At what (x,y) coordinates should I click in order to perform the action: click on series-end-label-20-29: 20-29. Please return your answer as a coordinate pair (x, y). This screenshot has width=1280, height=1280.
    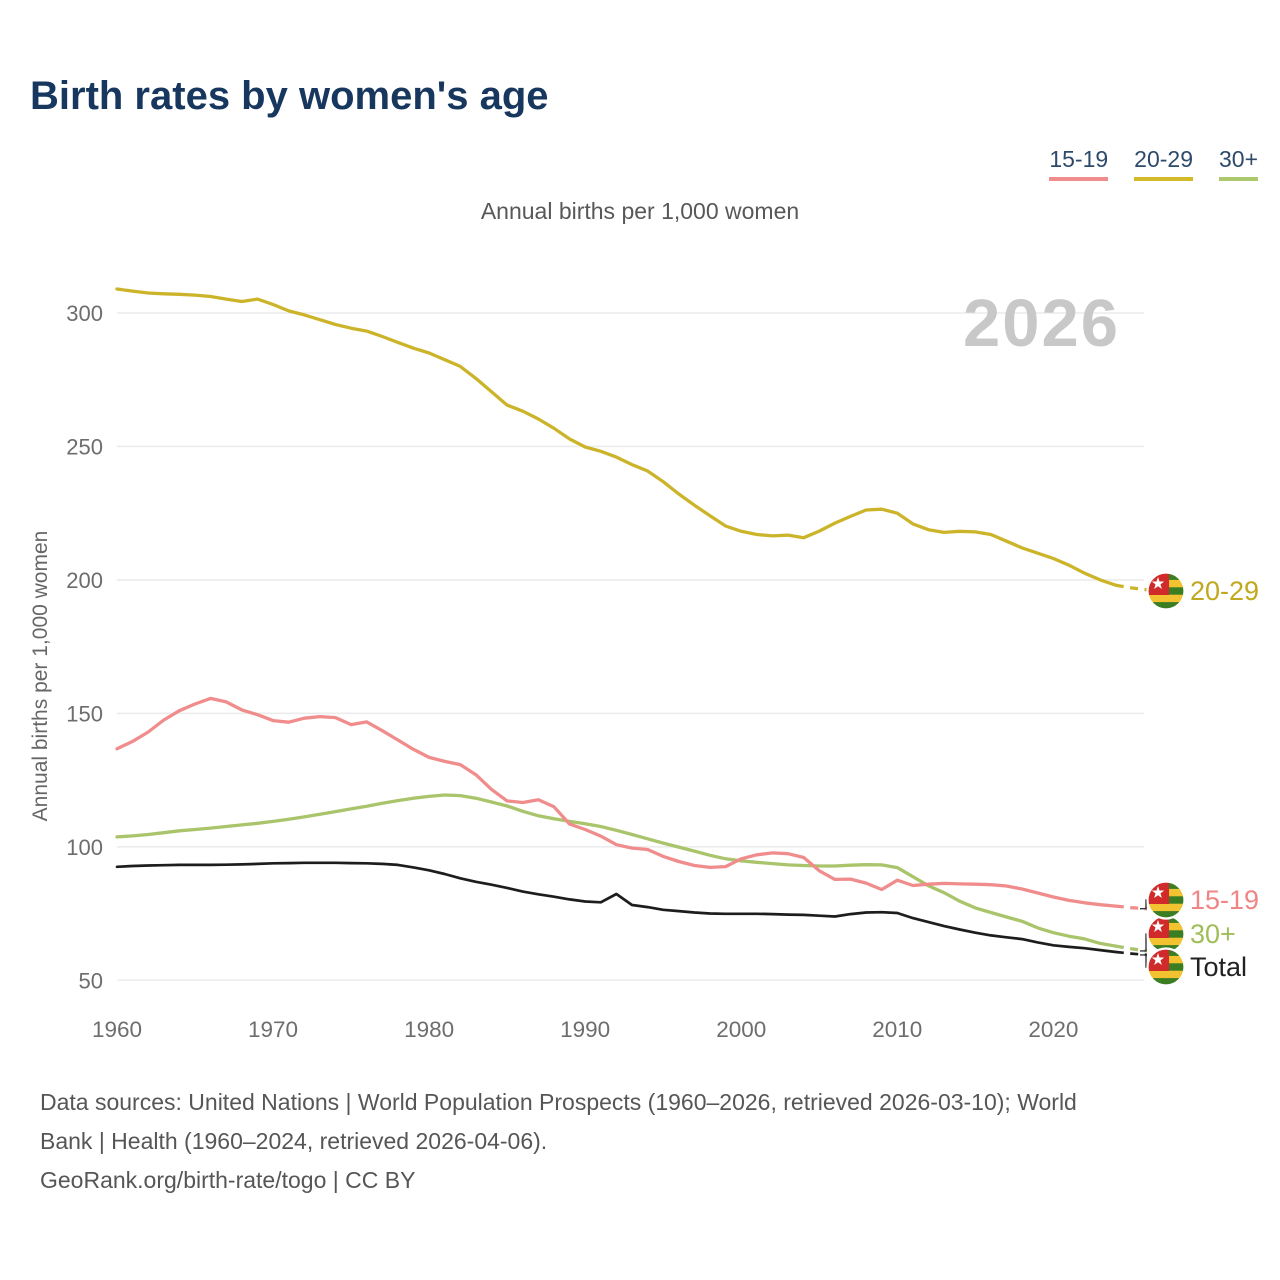
    Looking at the image, I should click on (1224, 591).